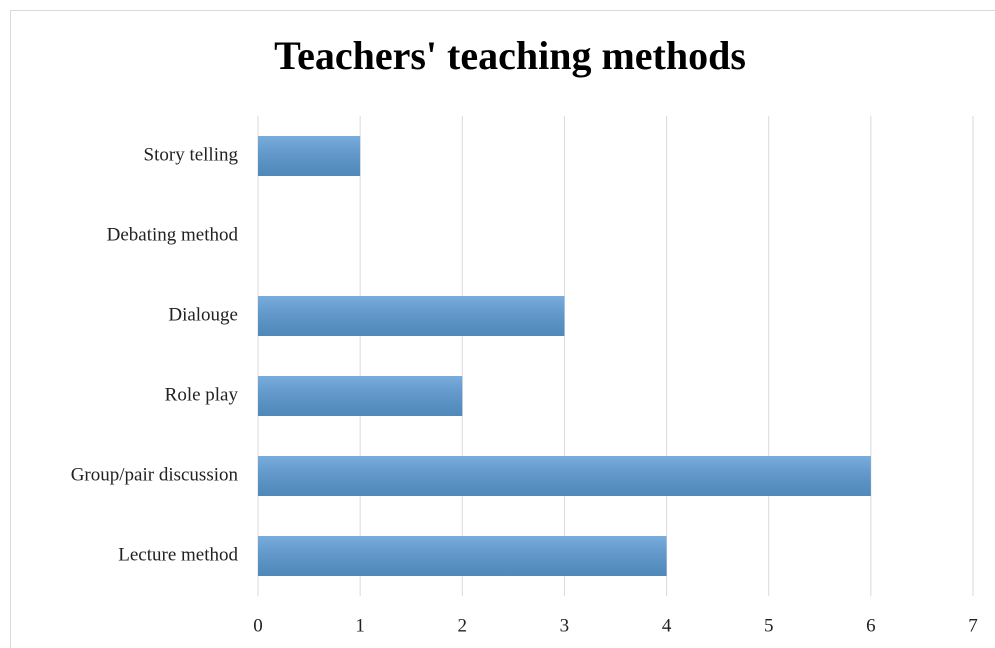  I want to click on y-tick-label: Lecture method, so click(178, 554).